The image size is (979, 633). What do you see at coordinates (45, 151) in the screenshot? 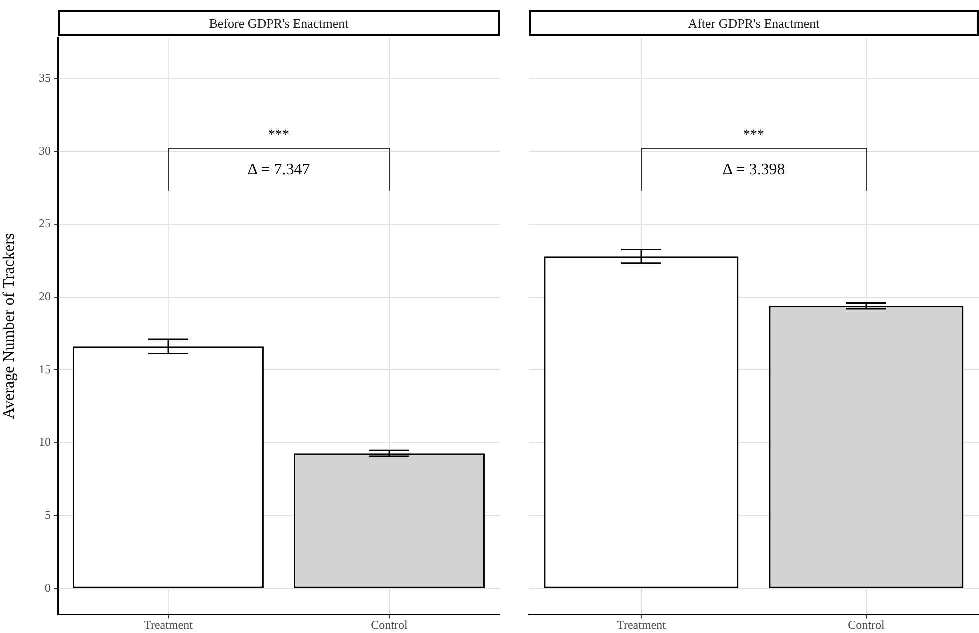
I see `y-tick-label: 30` at bounding box center [45, 151].